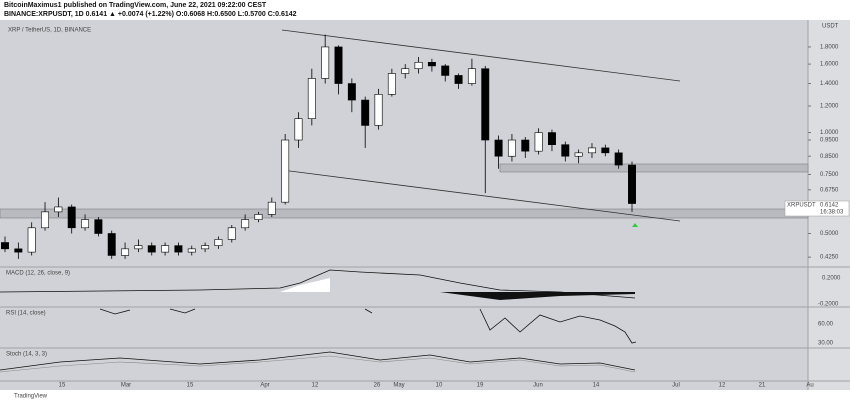 This screenshot has width=850, height=403. I want to click on x-tick-label: May, so click(398, 386).